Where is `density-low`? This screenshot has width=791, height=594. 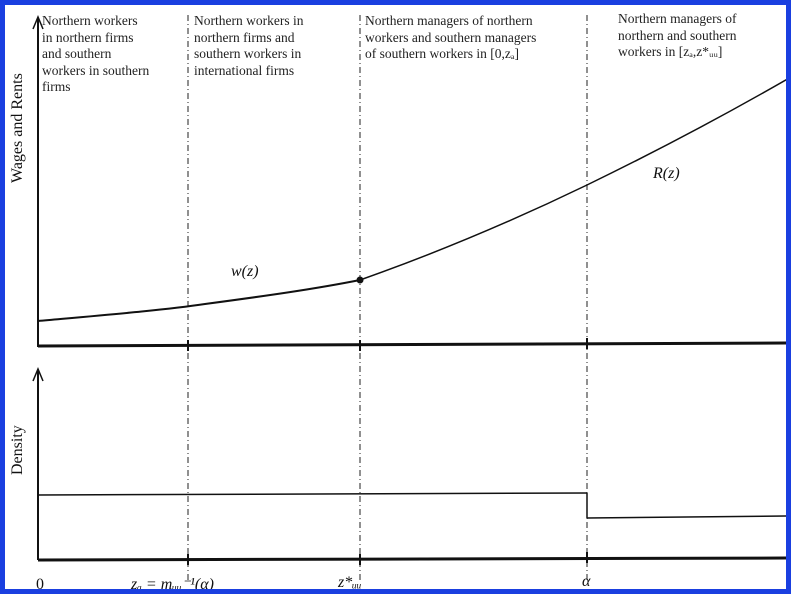 density-low is located at coordinates (686, 517).